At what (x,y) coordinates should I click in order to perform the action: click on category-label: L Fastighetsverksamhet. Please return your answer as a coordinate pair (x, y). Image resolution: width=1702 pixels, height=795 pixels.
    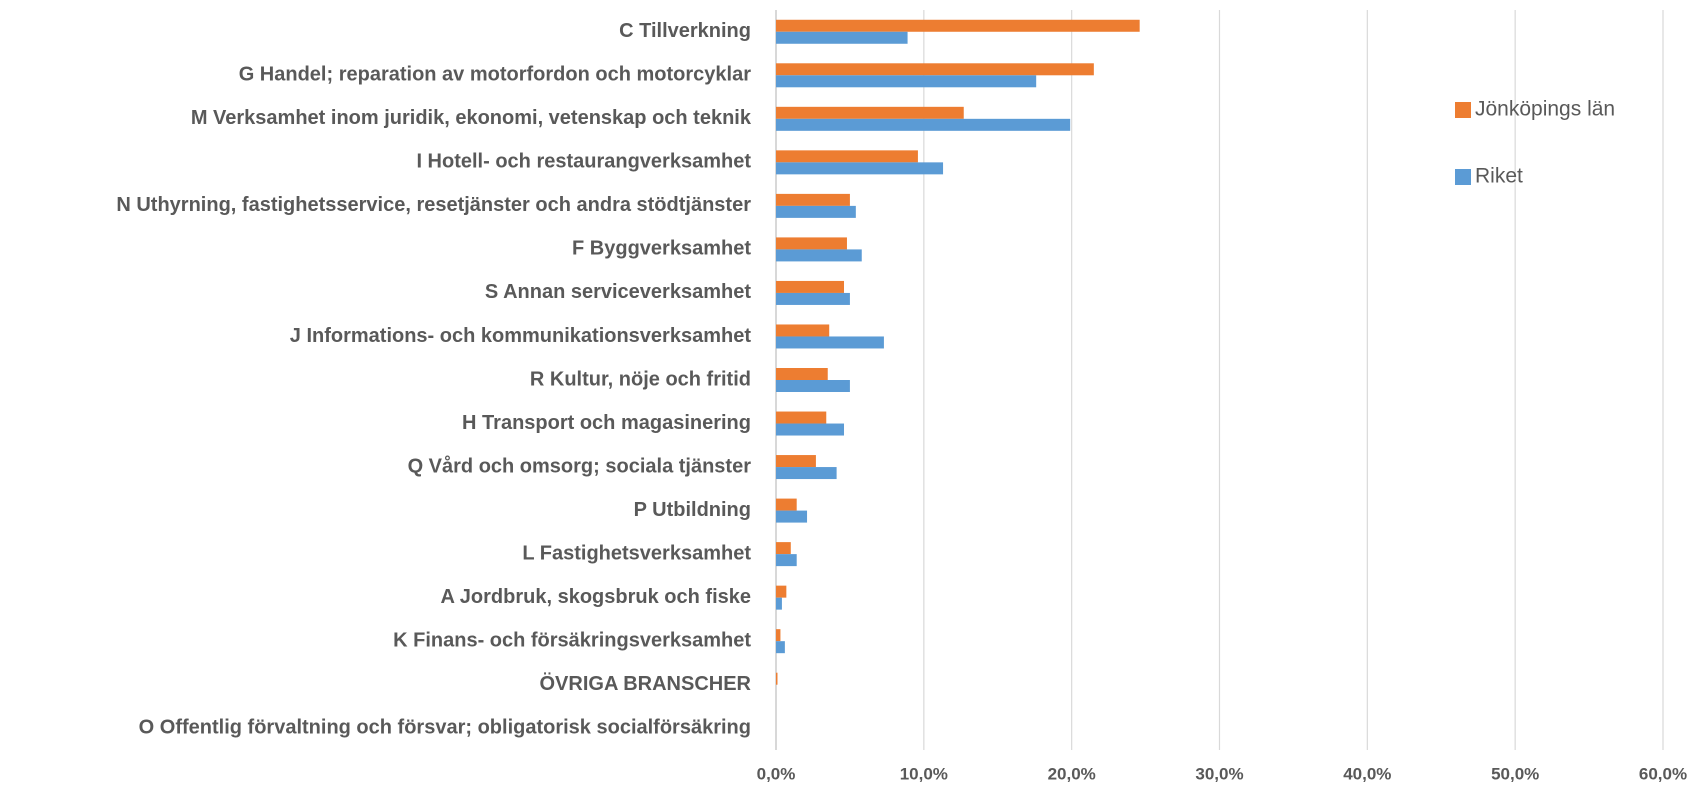
    Looking at the image, I should click on (636, 553).